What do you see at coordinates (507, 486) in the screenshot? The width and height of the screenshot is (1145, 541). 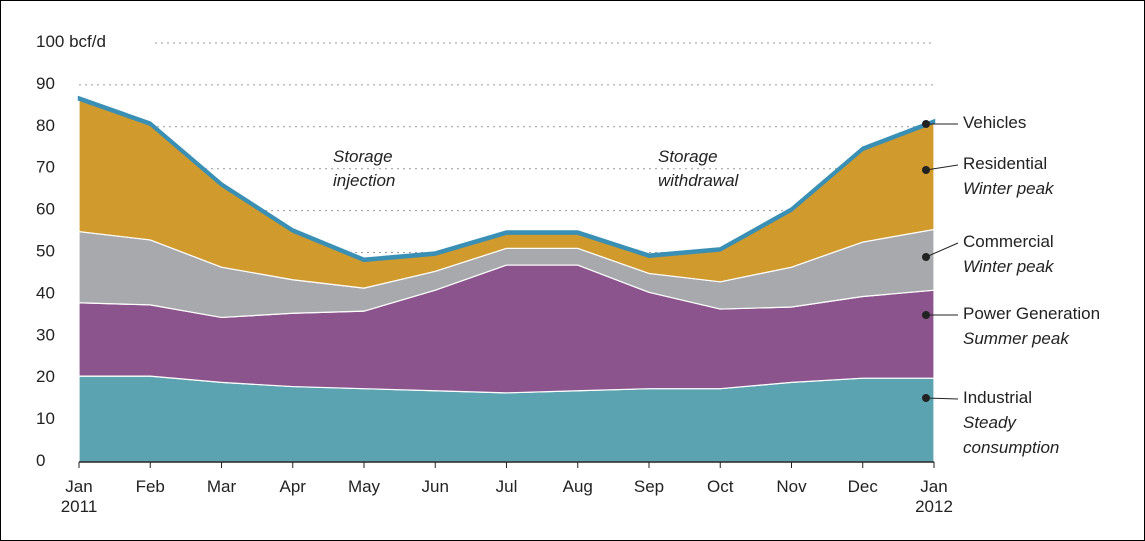 I see `x-tick-label: Jul` at bounding box center [507, 486].